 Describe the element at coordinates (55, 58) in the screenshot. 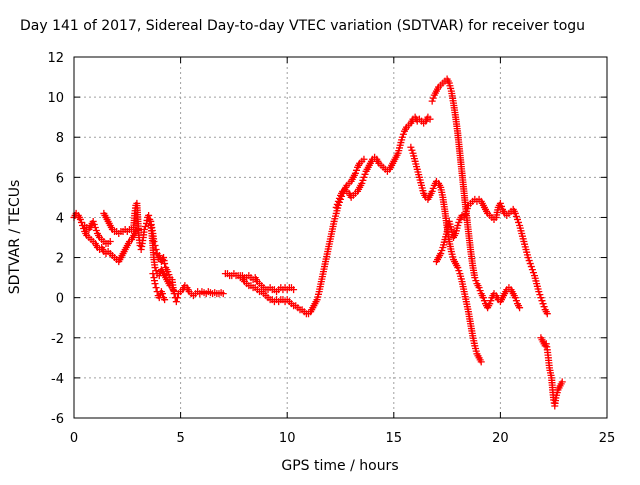

I see `y-tick-label: 12` at that location.